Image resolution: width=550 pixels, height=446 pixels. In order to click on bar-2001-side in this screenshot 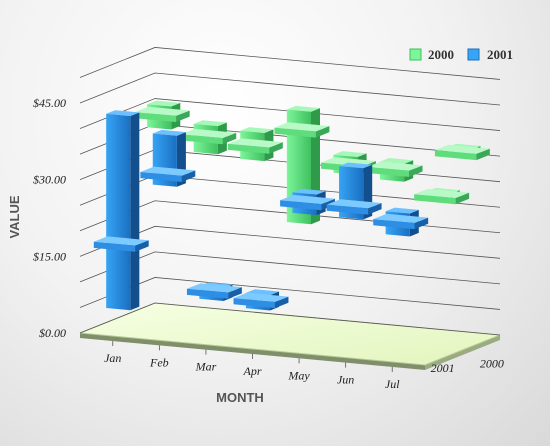, I will do `click(135, 211)`.